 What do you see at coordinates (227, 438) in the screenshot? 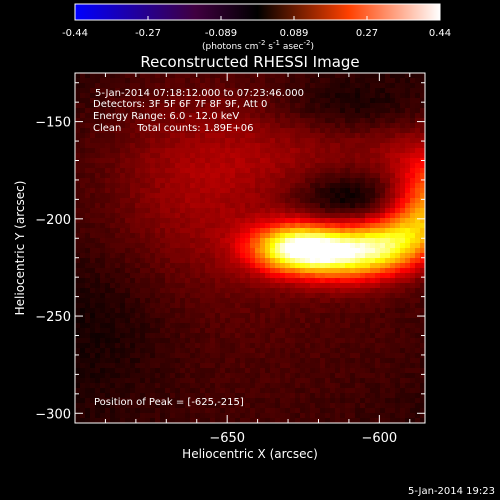
I see `x-tick-label: −650` at bounding box center [227, 438].